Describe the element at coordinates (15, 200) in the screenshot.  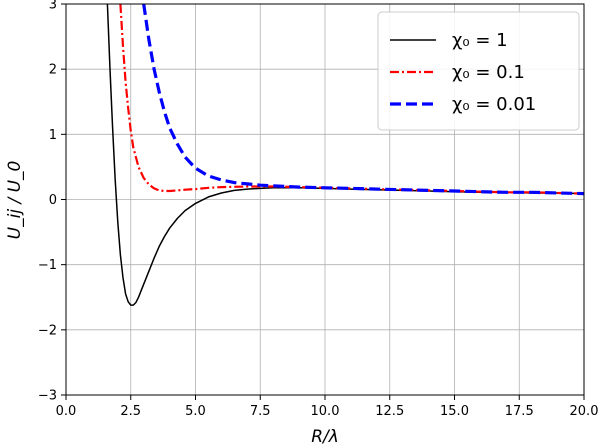
I see `y-axis-label: U_ij / U_0` at that location.